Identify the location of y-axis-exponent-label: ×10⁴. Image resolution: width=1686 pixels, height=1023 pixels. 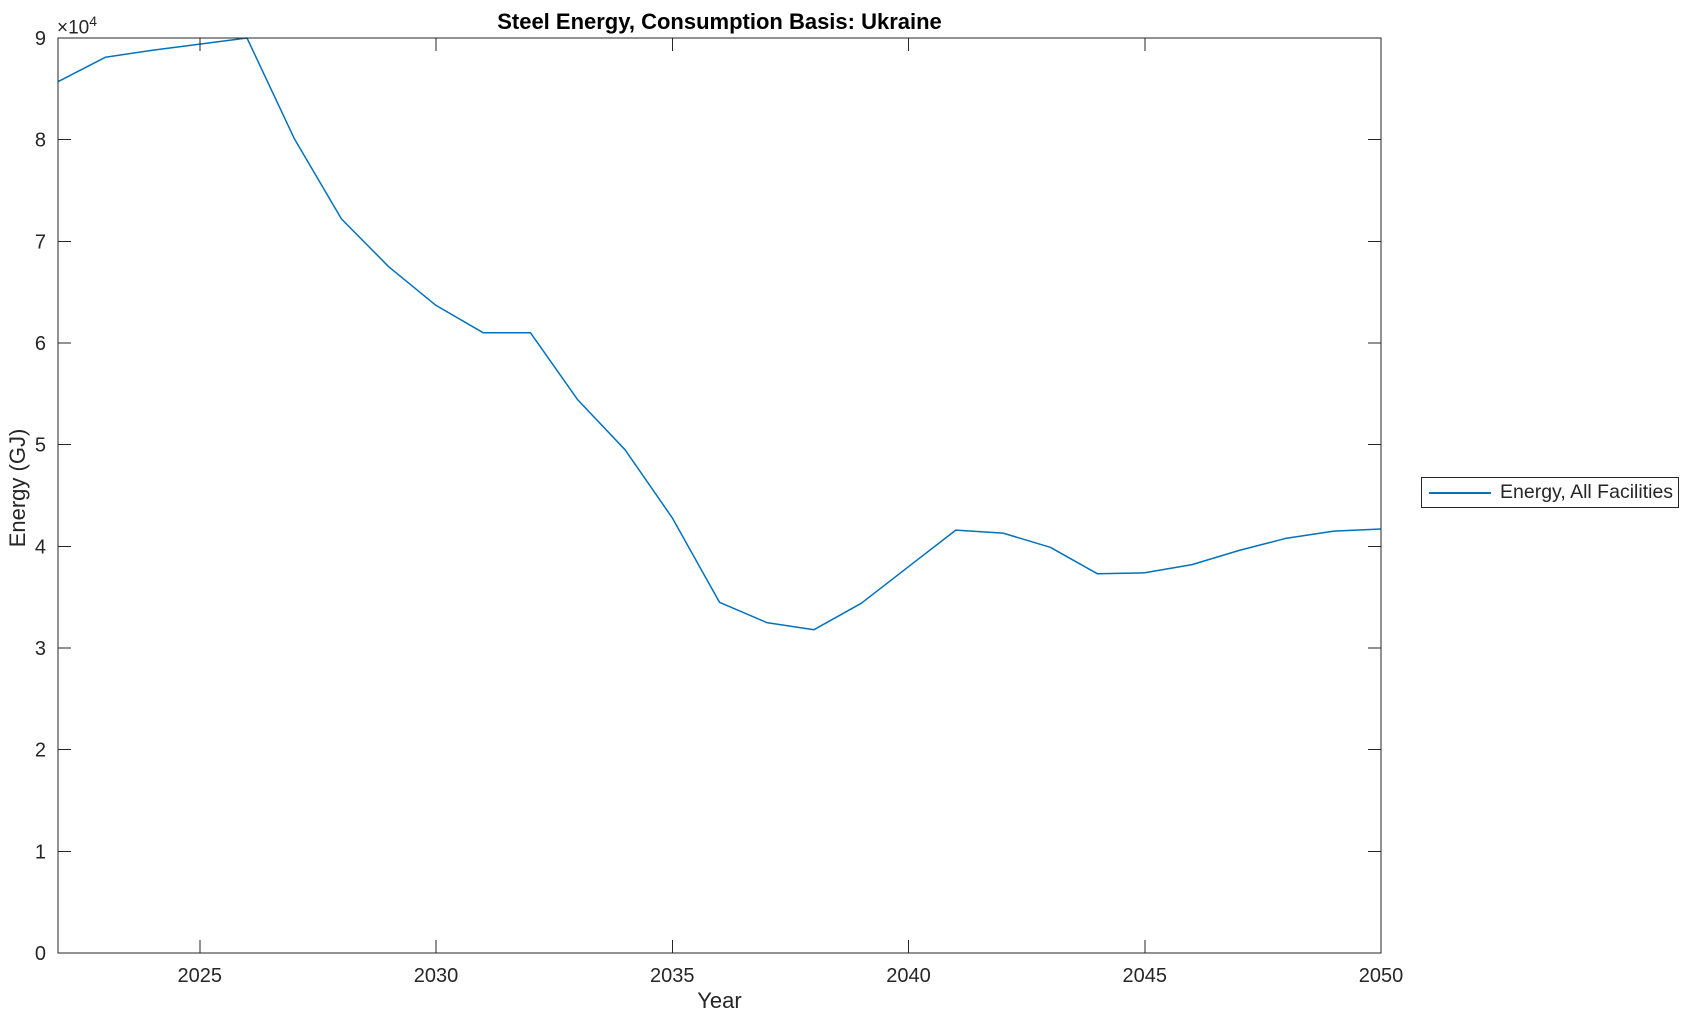
(77, 26).